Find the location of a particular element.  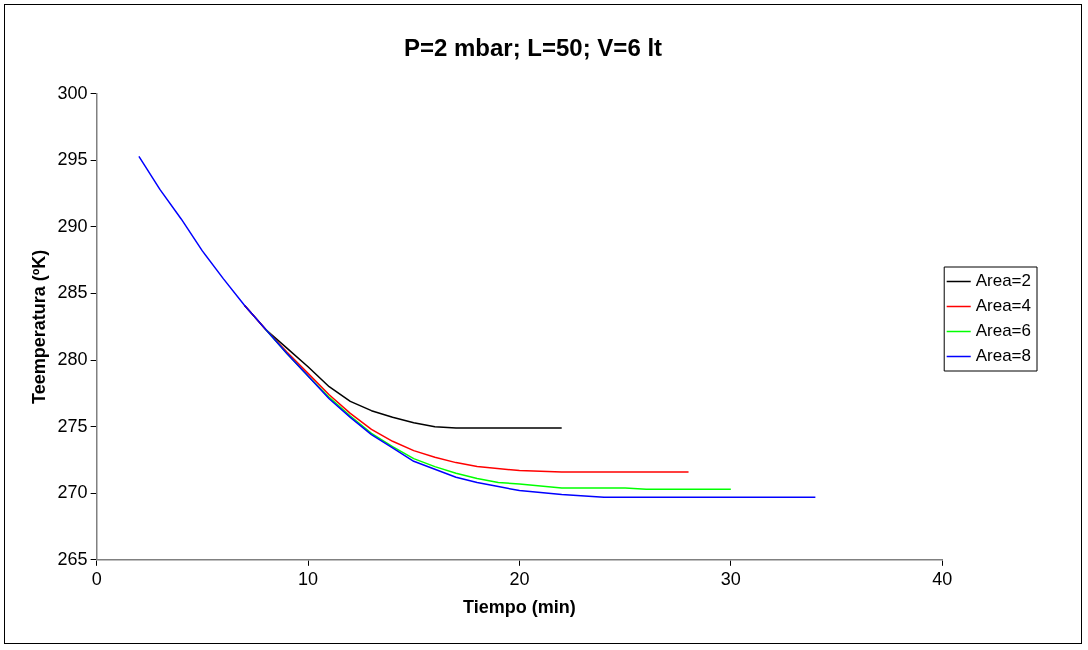

x-tick-label: 40 is located at coordinates (942, 578).